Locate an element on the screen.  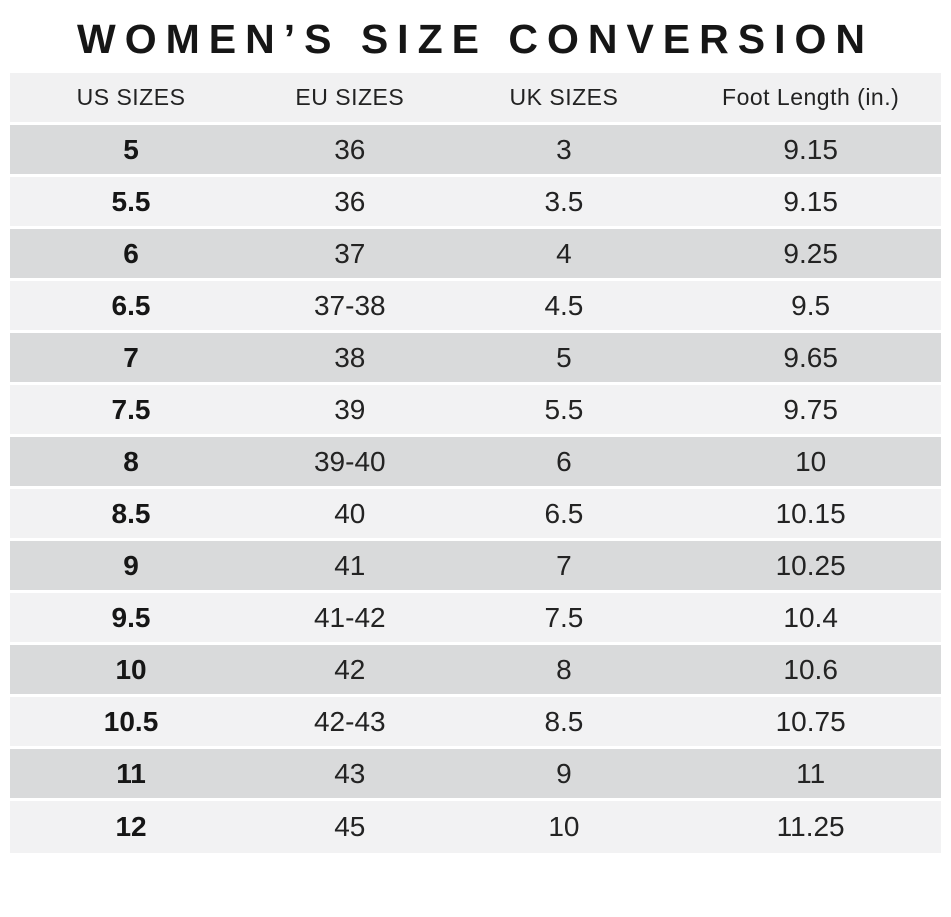
uk-size-cell: 4 is located at coordinates (564, 255).